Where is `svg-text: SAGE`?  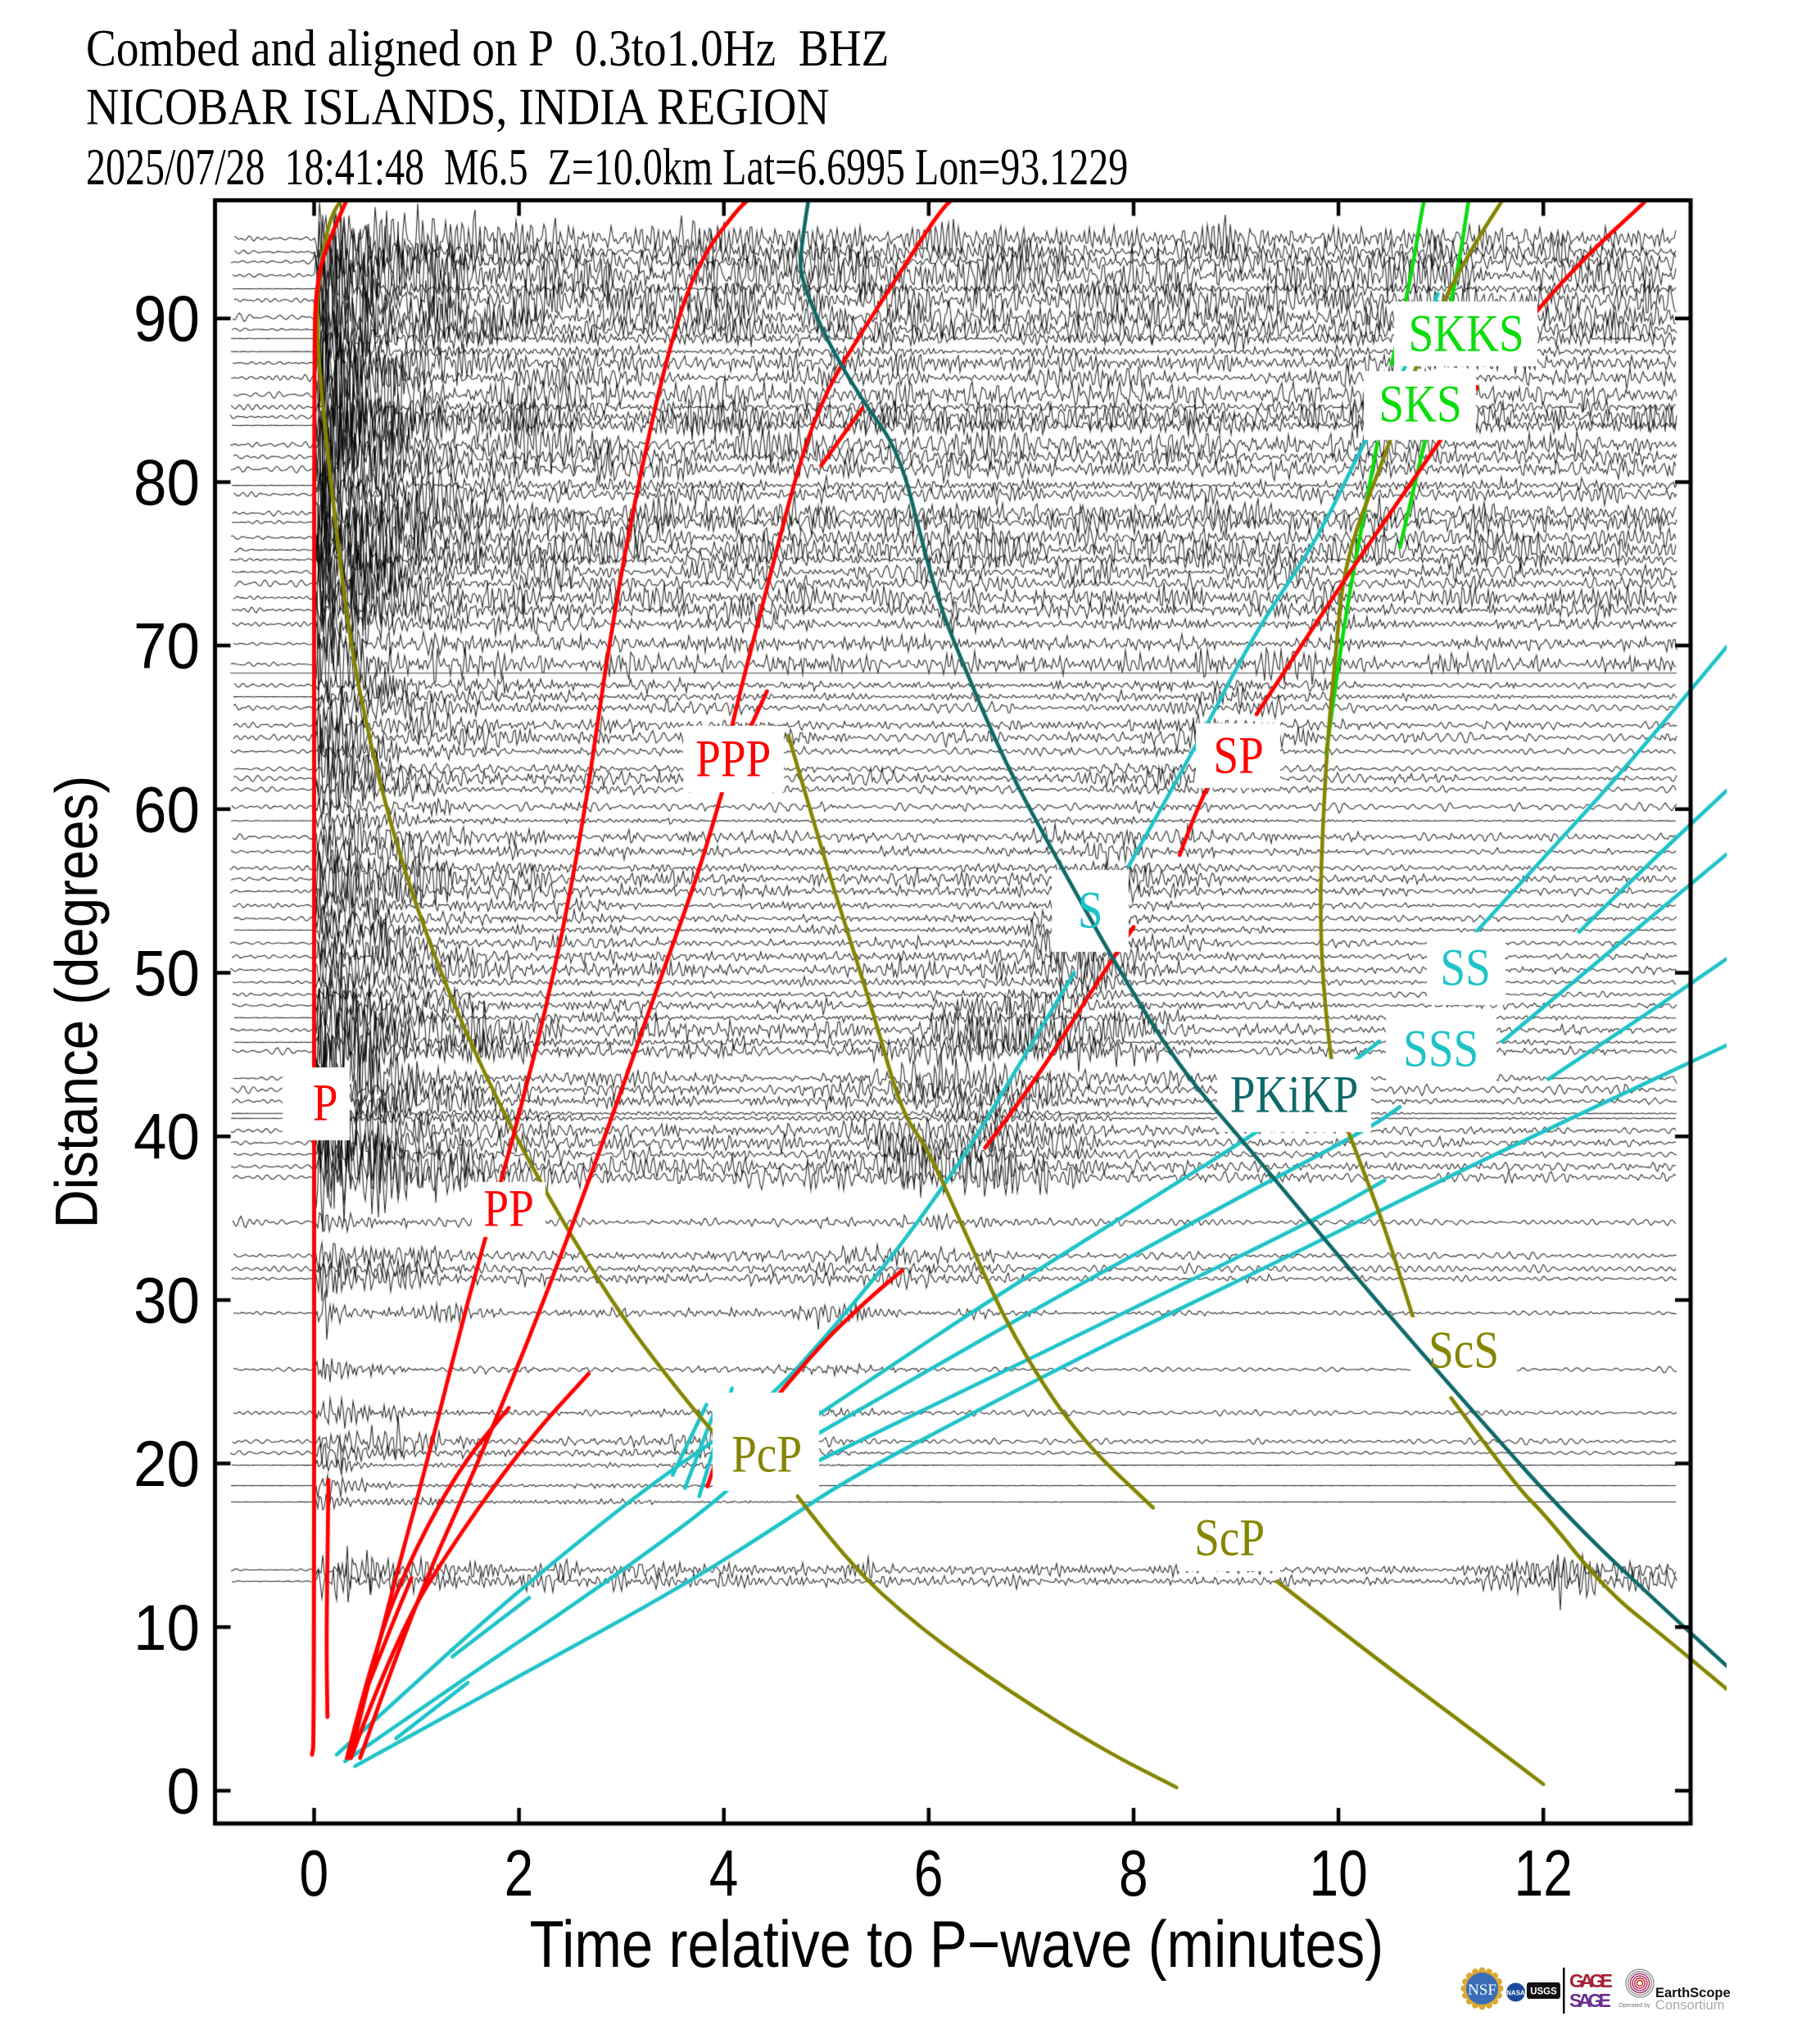 svg-text: SAGE is located at coordinates (1590, 2000).